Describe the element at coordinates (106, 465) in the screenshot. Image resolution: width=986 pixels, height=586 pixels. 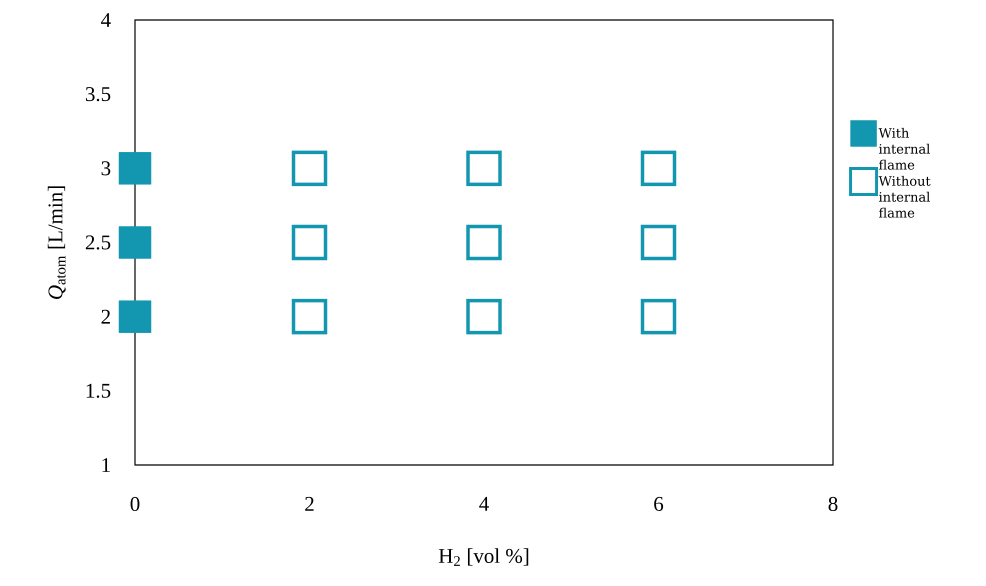
I see `y-tick-label: 1` at that location.